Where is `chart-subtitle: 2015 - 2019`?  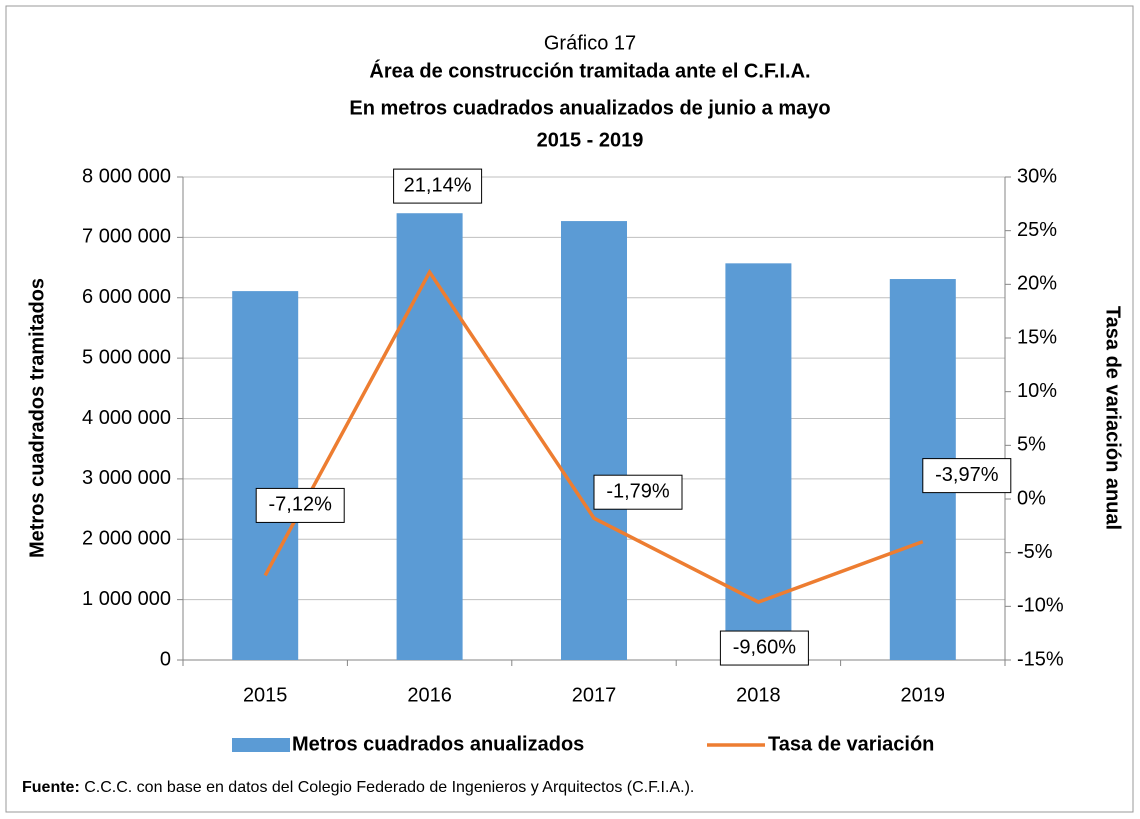
chart-subtitle: 2015 - 2019 is located at coordinates (590, 140).